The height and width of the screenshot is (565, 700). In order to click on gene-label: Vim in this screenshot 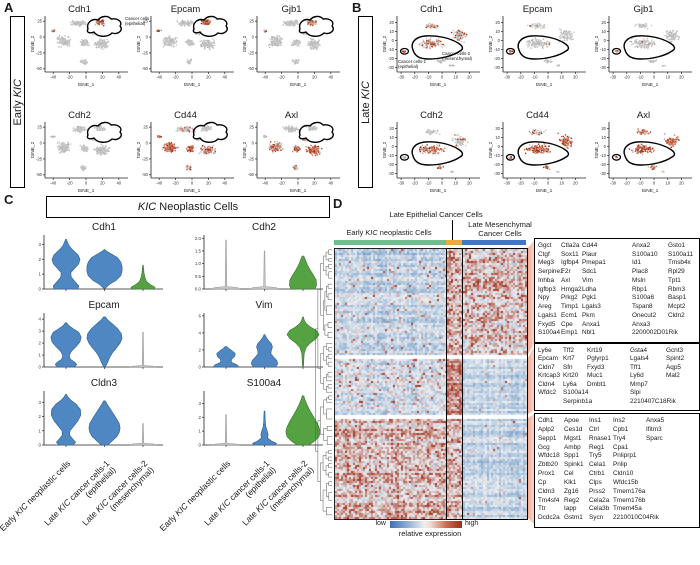, I will do `click(587, 280)`.